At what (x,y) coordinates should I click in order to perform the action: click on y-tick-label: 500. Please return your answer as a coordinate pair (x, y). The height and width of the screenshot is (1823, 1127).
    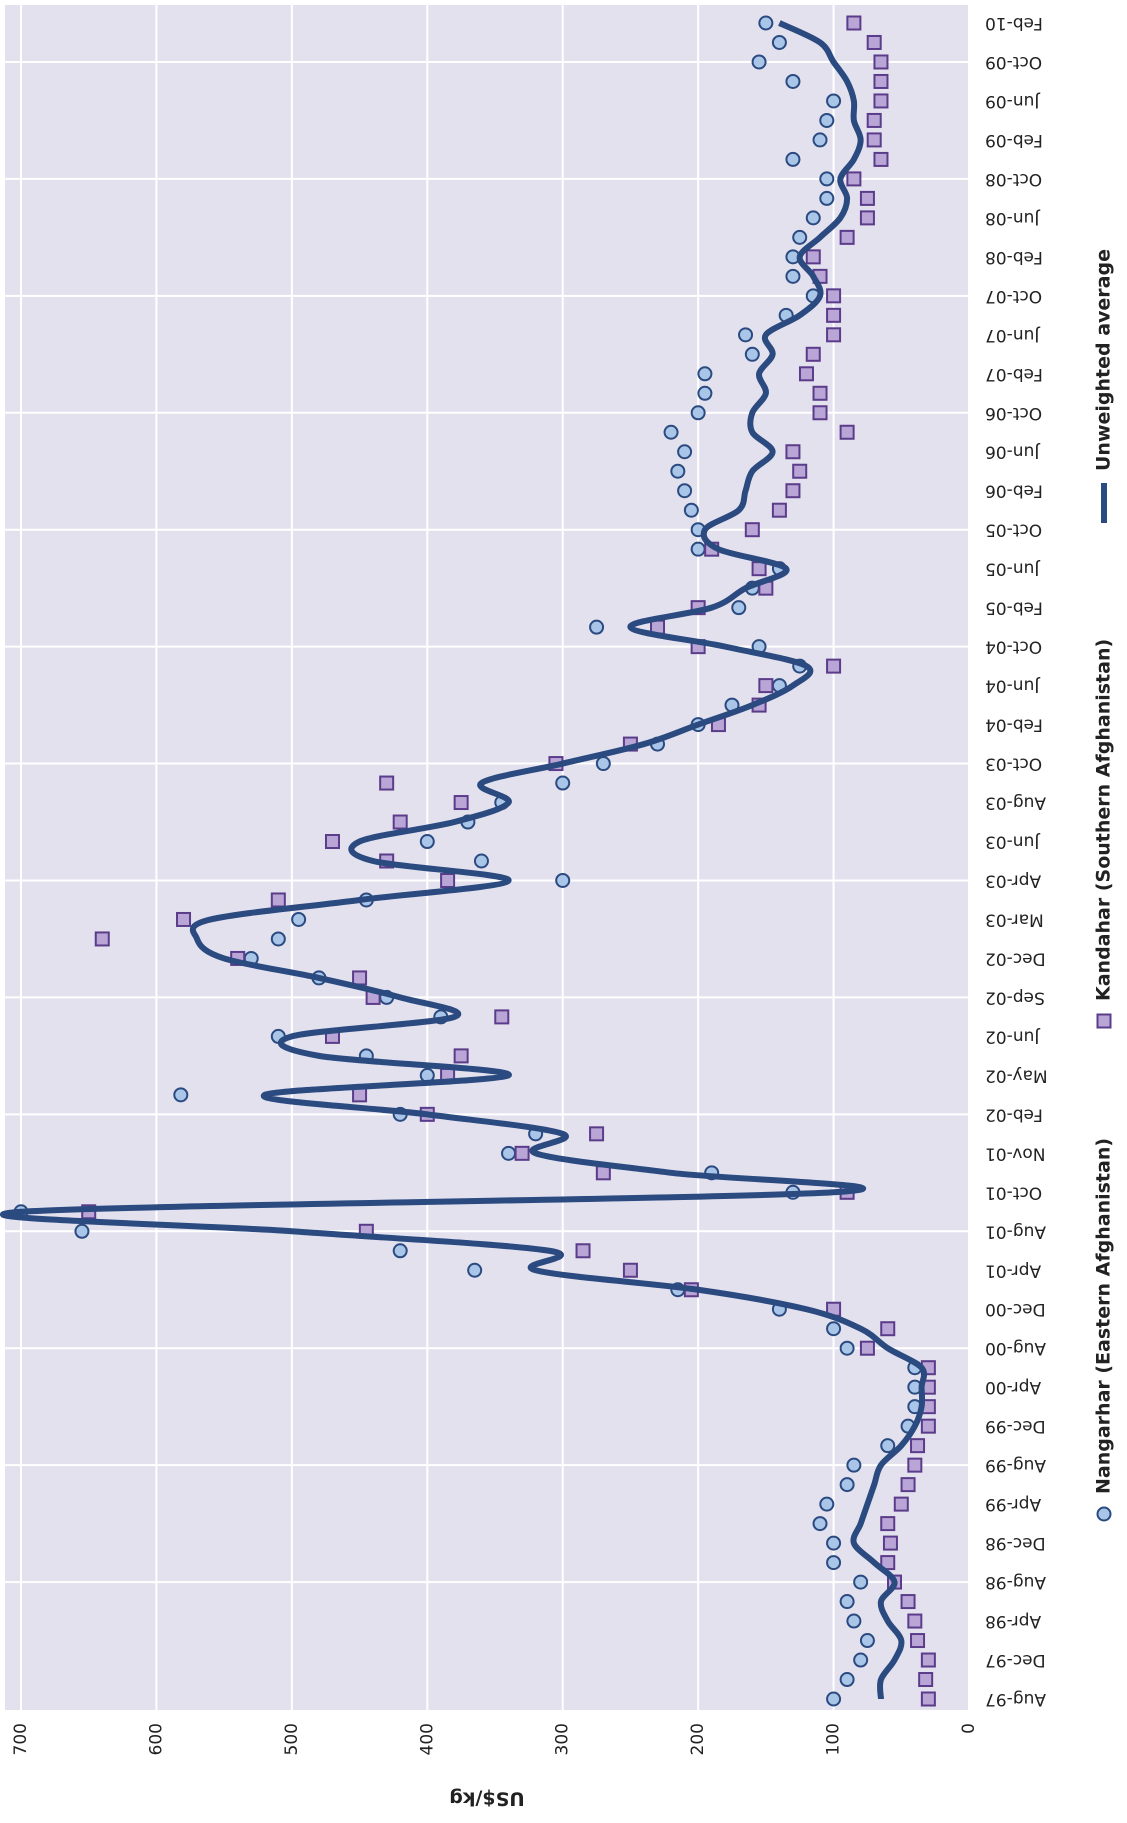
    Looking at the image, I should click on (292, 1739).